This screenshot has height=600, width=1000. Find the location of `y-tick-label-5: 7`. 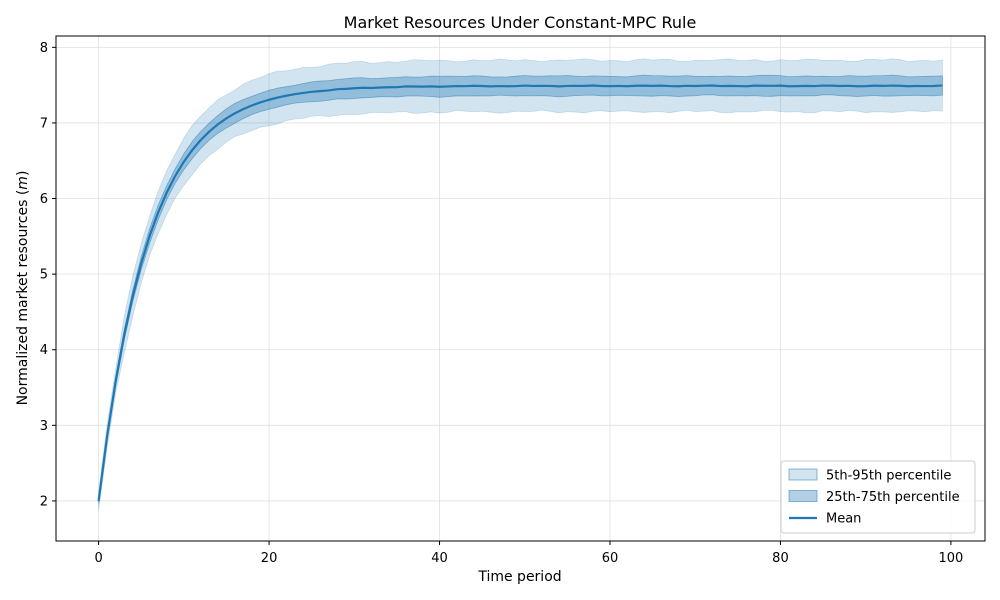

y-tick-label-5: 7 is located at coordinates (44, 123).